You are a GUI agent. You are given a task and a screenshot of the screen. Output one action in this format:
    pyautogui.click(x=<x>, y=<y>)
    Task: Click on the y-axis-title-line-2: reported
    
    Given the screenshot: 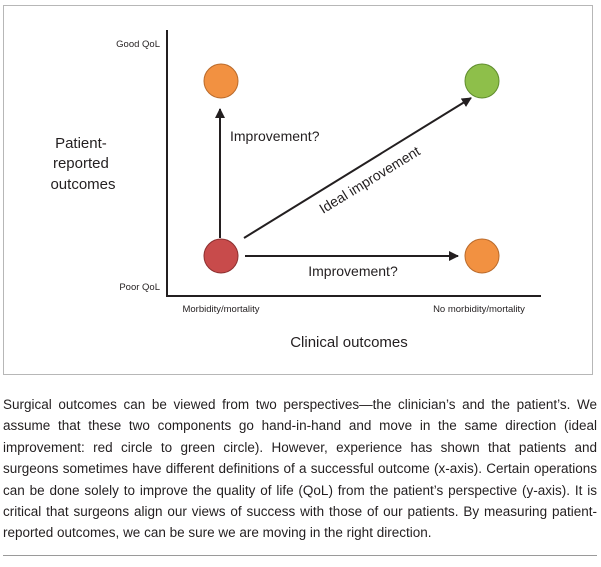 What is the action you would take?
    pyautogui.click(x=81, y=163)
    